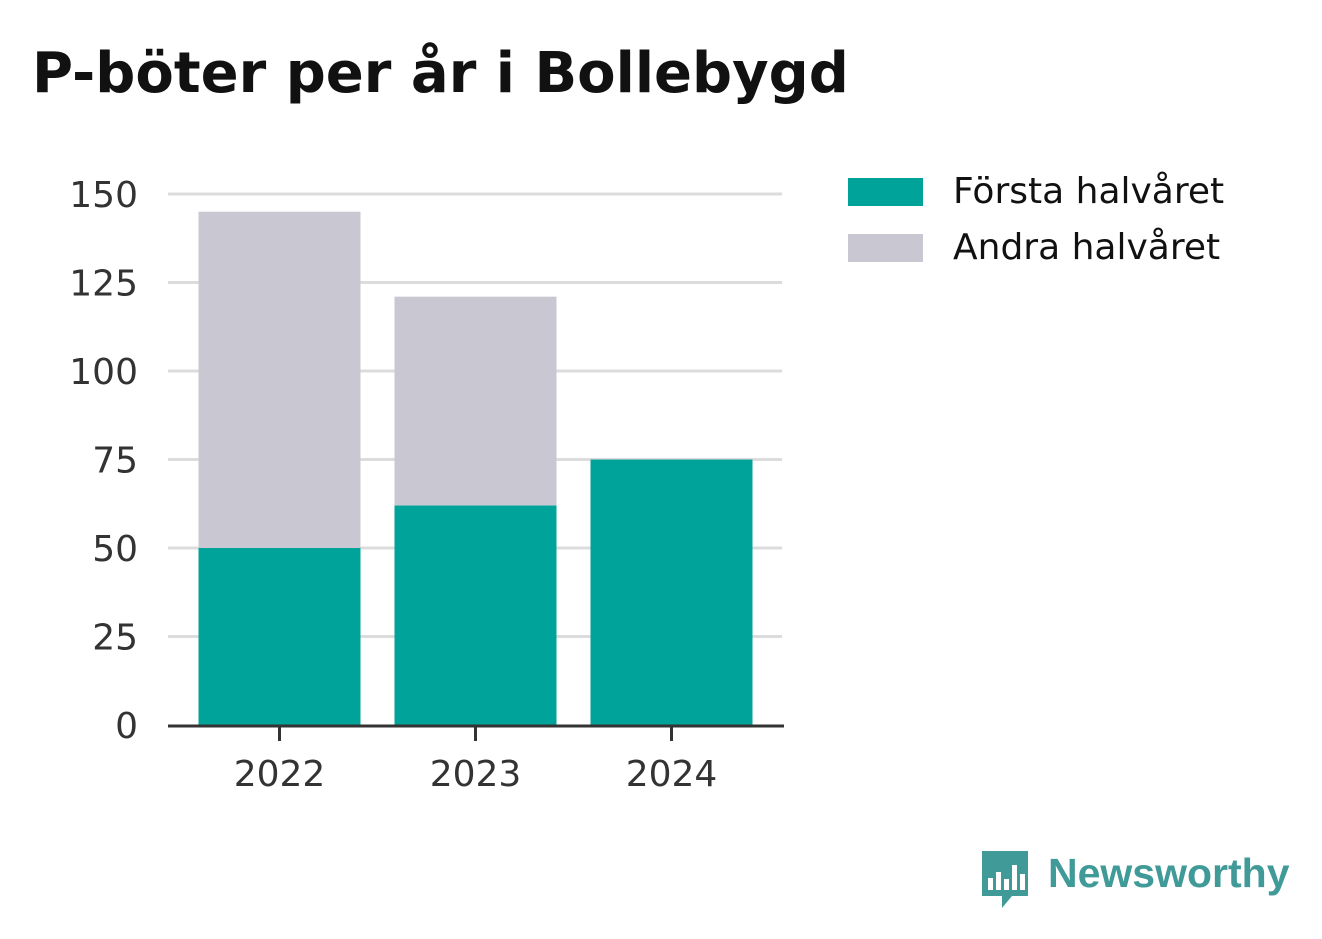  I want to click on x-tick-label-2022: 2022, so click(280, 774).